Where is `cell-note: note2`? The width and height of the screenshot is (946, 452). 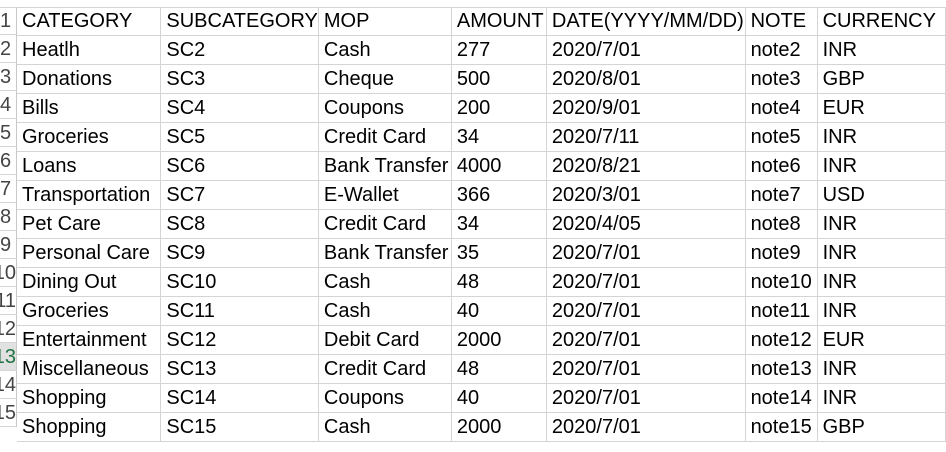
cell-note: note2 is located at coordinates (781, 50).